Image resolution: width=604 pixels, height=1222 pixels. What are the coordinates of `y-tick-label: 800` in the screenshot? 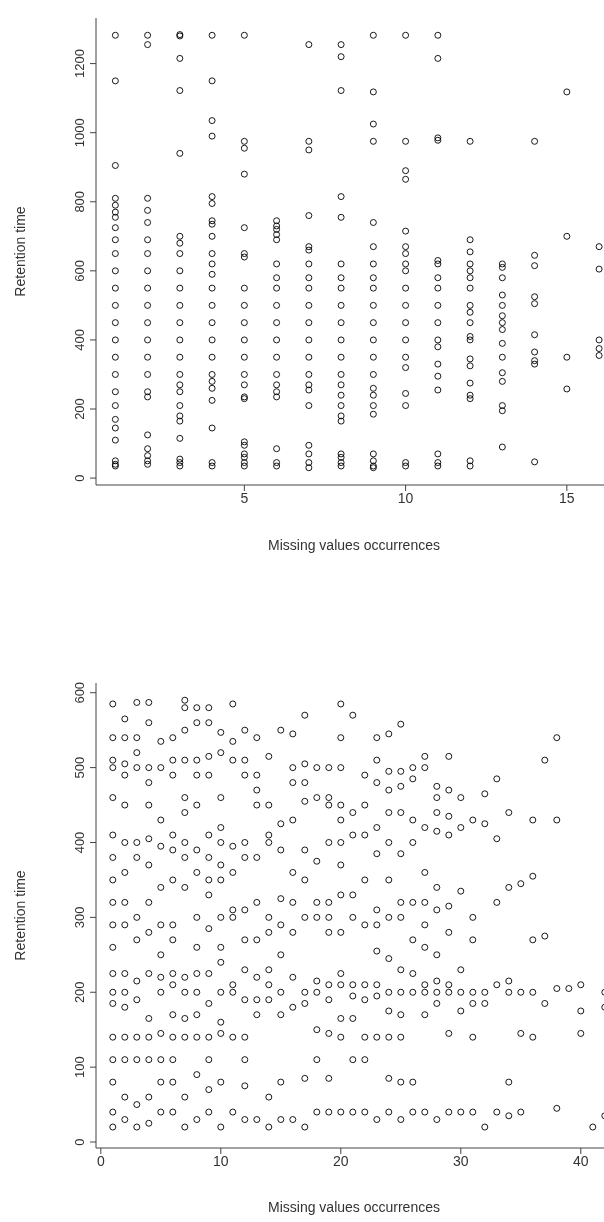 It's located at (79, 201).